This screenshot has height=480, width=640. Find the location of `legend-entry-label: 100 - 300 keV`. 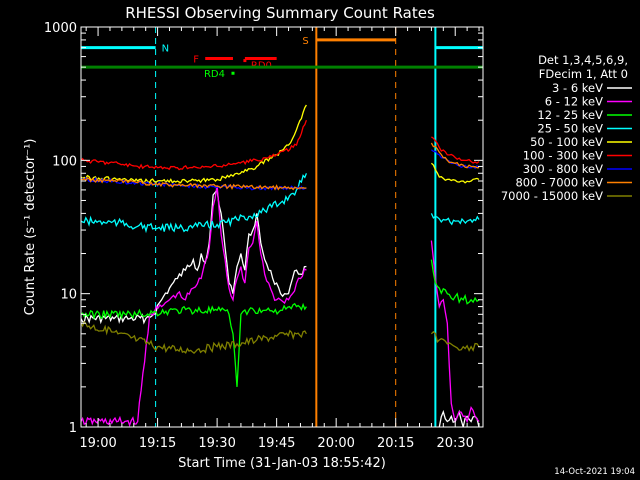

legend-entry-label: 100 - 300 keV is located at coordinates (563, 156).